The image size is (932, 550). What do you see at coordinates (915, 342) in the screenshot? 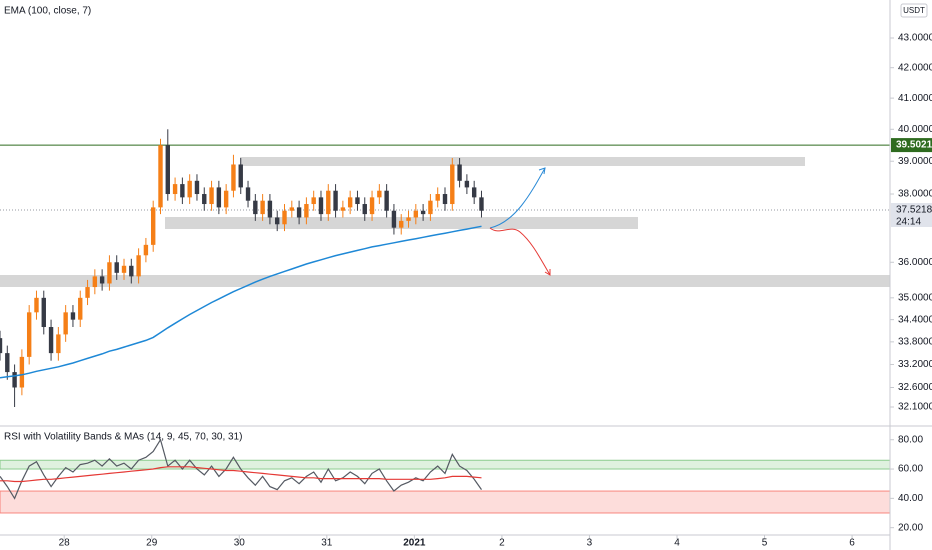
I see `y-tick-label: 33.8000` at bounding box center [915, 342].